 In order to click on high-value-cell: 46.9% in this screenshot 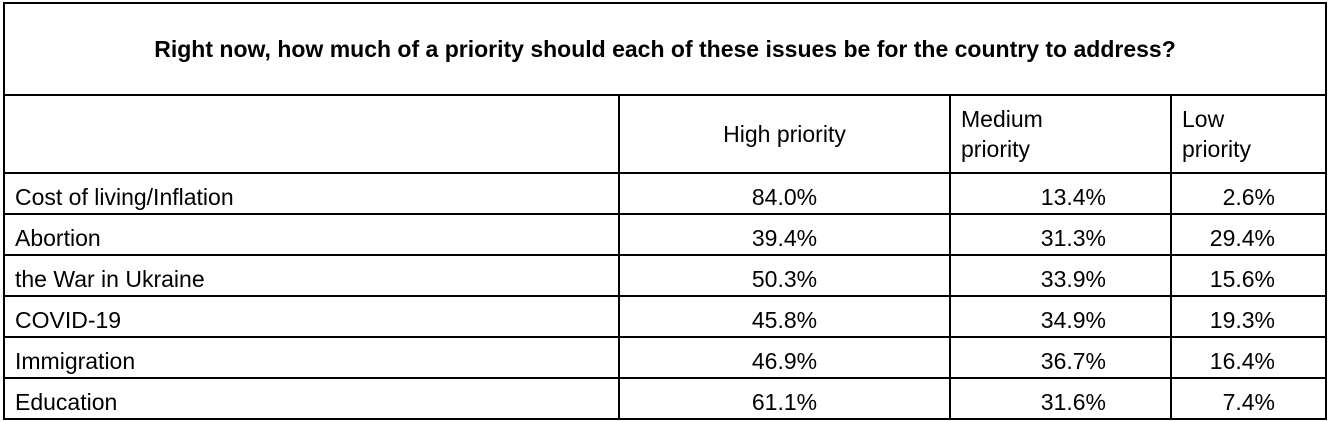, I will do `click(784, 357)`.